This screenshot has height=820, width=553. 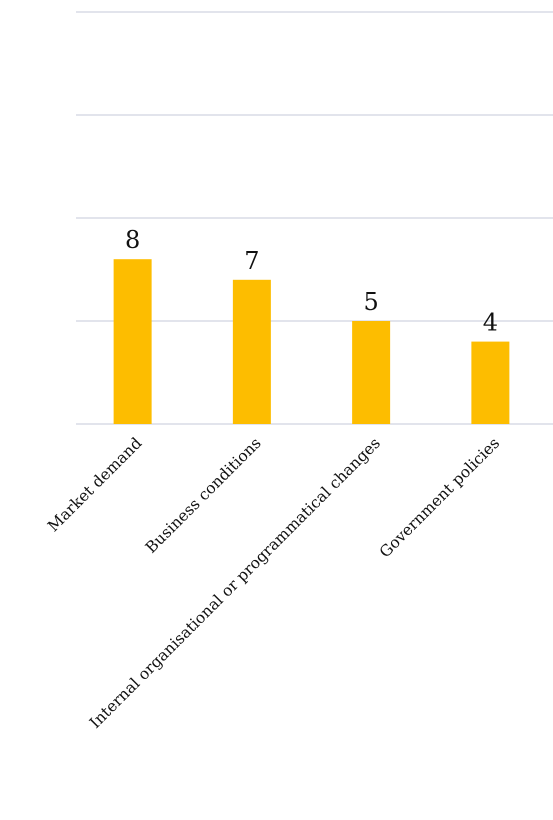 What do you see at coordinates (203, 495) in the screenshot?
I see `x-tick-label: Business conditions` at bounding box center [203, 495].